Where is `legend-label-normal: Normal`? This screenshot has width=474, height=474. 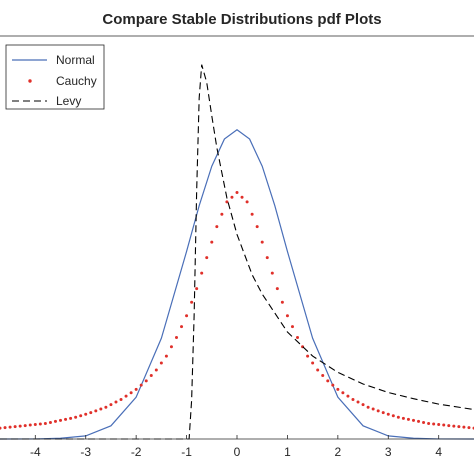 legend-label-normal: Normal is located at coordinates (75, 60).